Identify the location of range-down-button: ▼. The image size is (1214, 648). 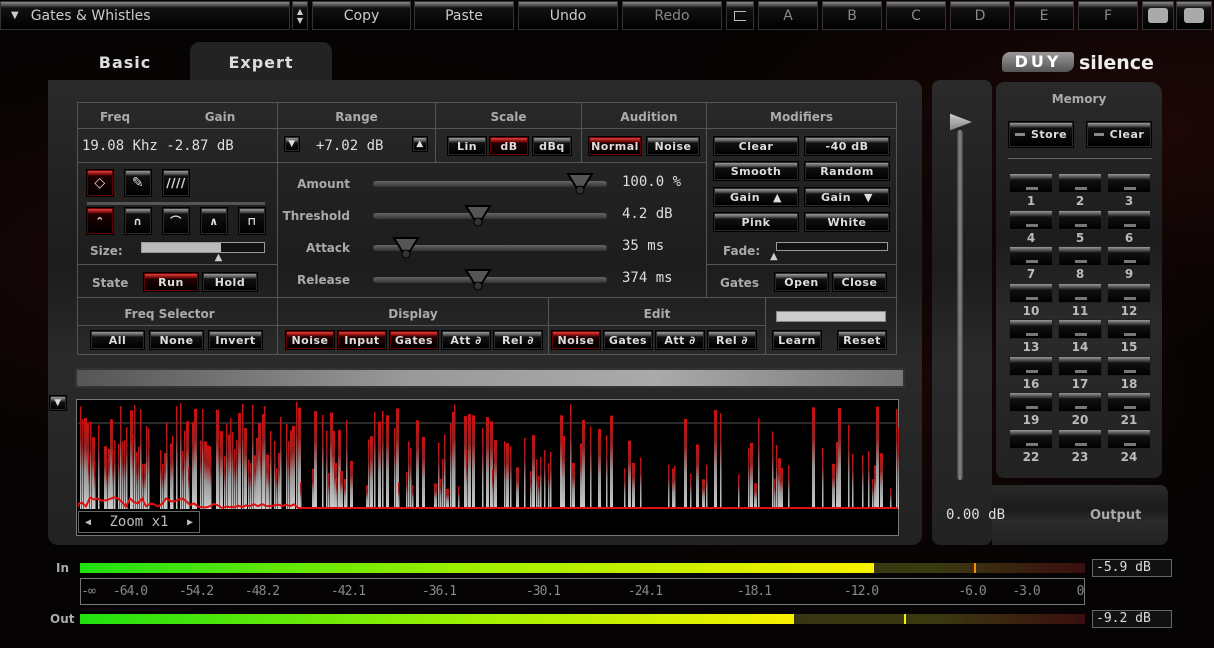
(292, 144).